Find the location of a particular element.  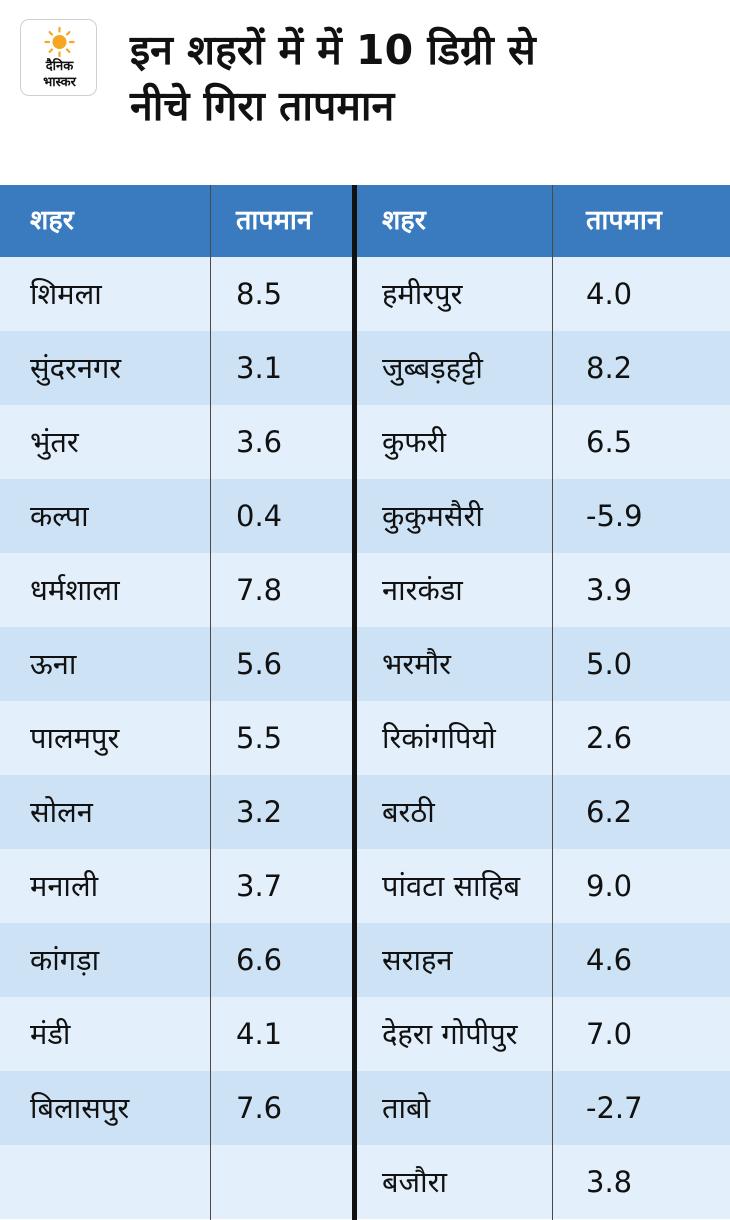

cell-city-left: ऊना is located at coordinates (53, 664).